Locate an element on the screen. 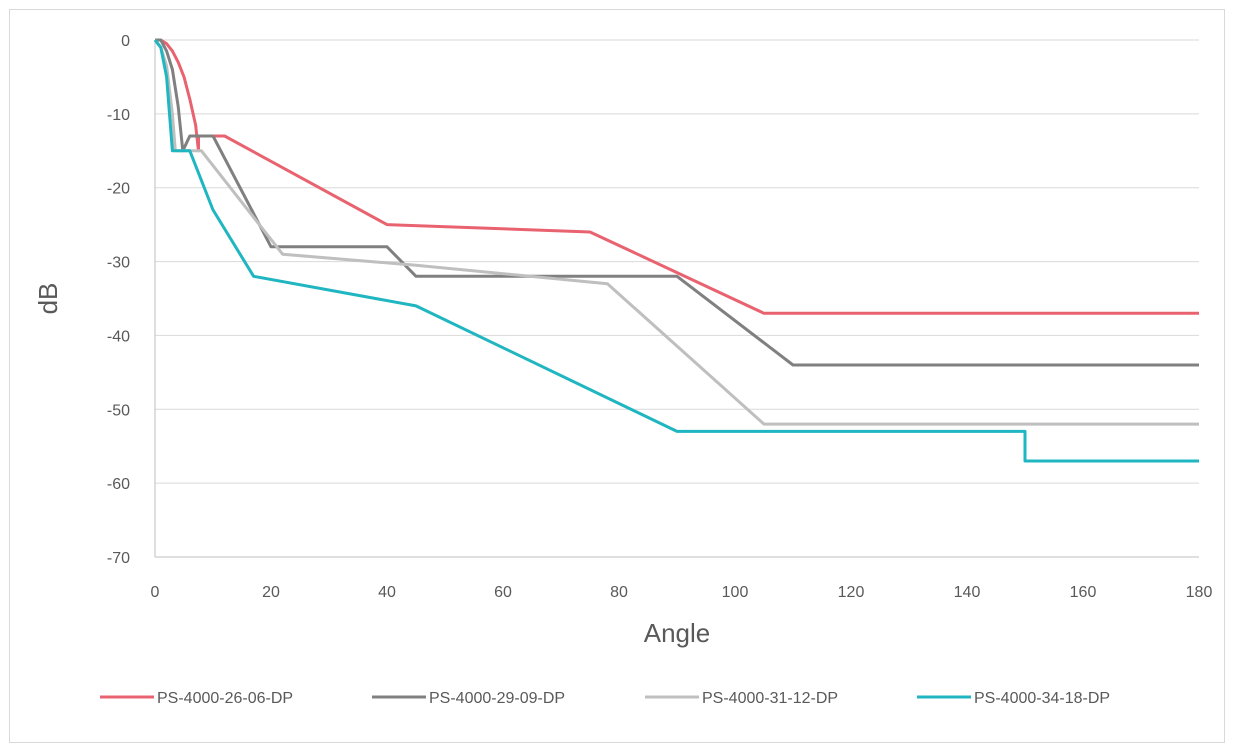 Image resolution: width=1237 pixels, height=753 pixels. legend-label: PS-4000-29-09-DP is located at coordinates (497, 698).